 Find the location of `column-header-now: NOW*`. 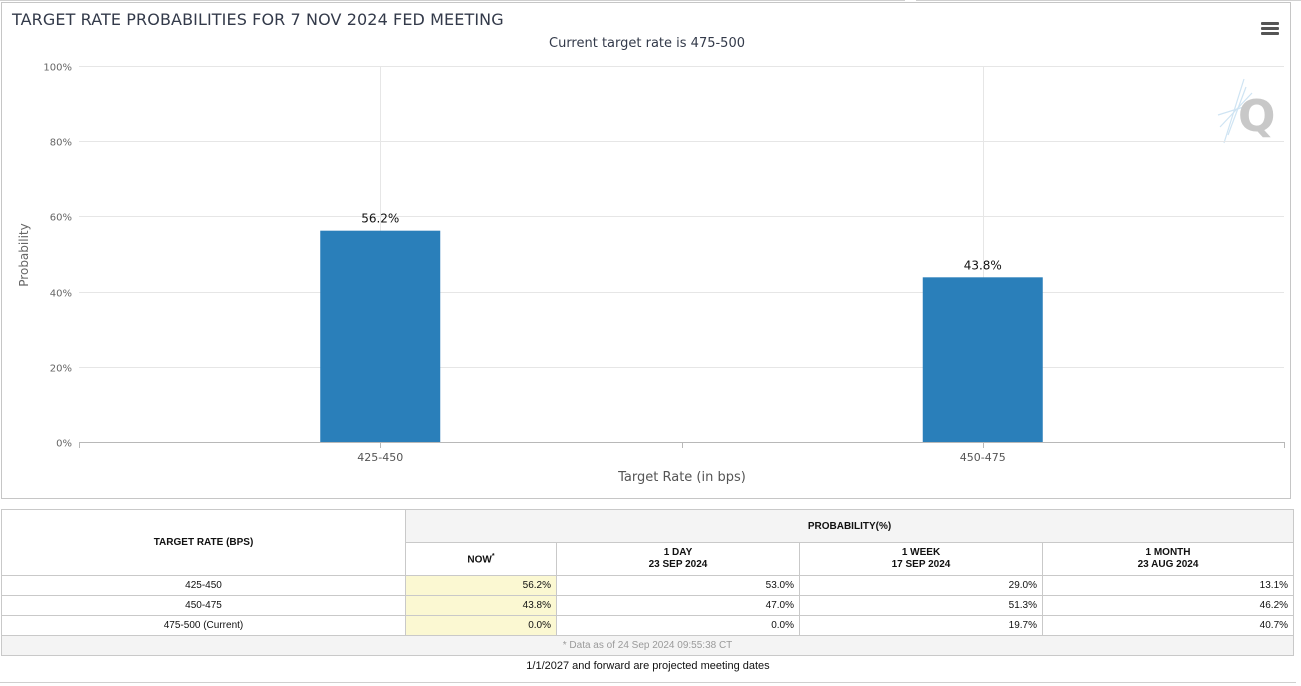

column-header-now: NOW* is located at coordinates (481, 559).